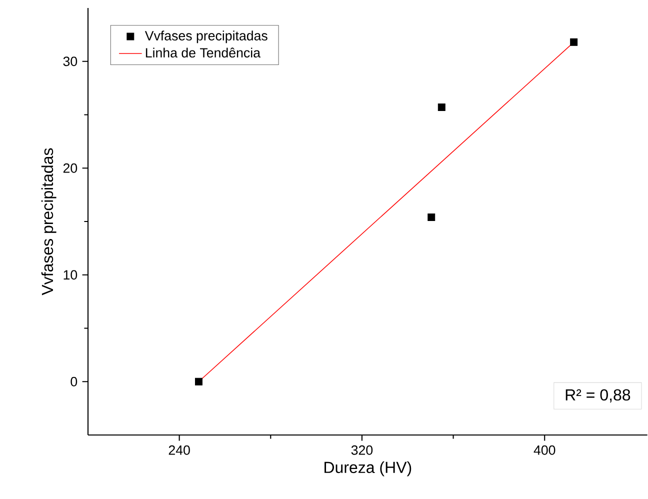 The height and width of the screenshot is (499, 648). What do you see at coordinates (48, 222) in the screenshot?
I see `y-axis-title: Vvfases precipitadas` at bounding box center [48, 222].